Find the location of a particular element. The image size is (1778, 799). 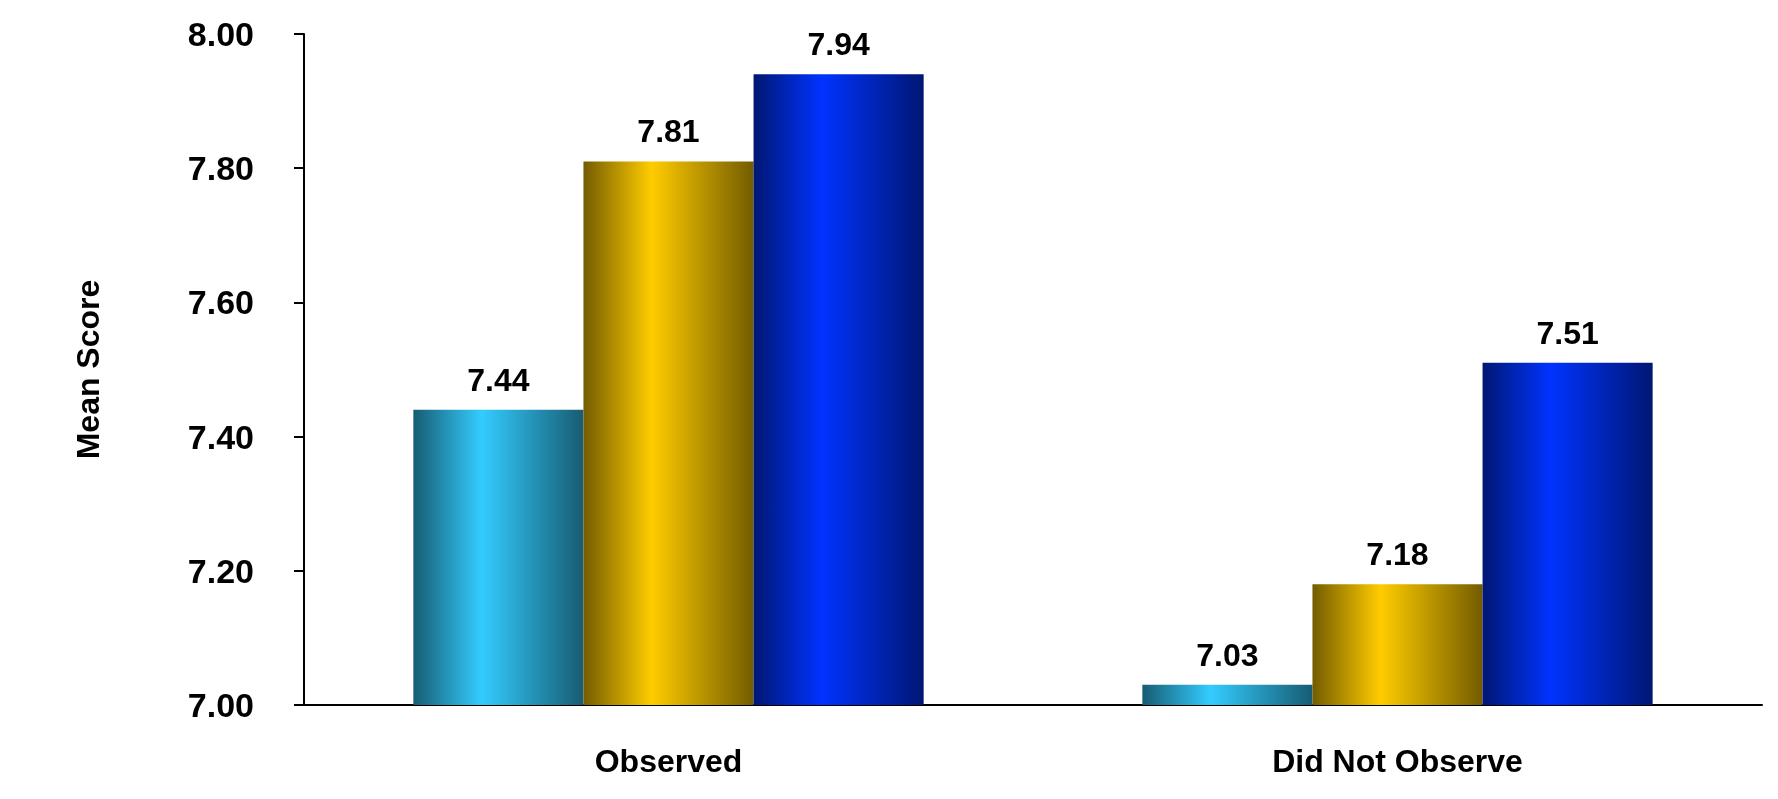

data-label: 7.44 is located at coordinates (498, 379).